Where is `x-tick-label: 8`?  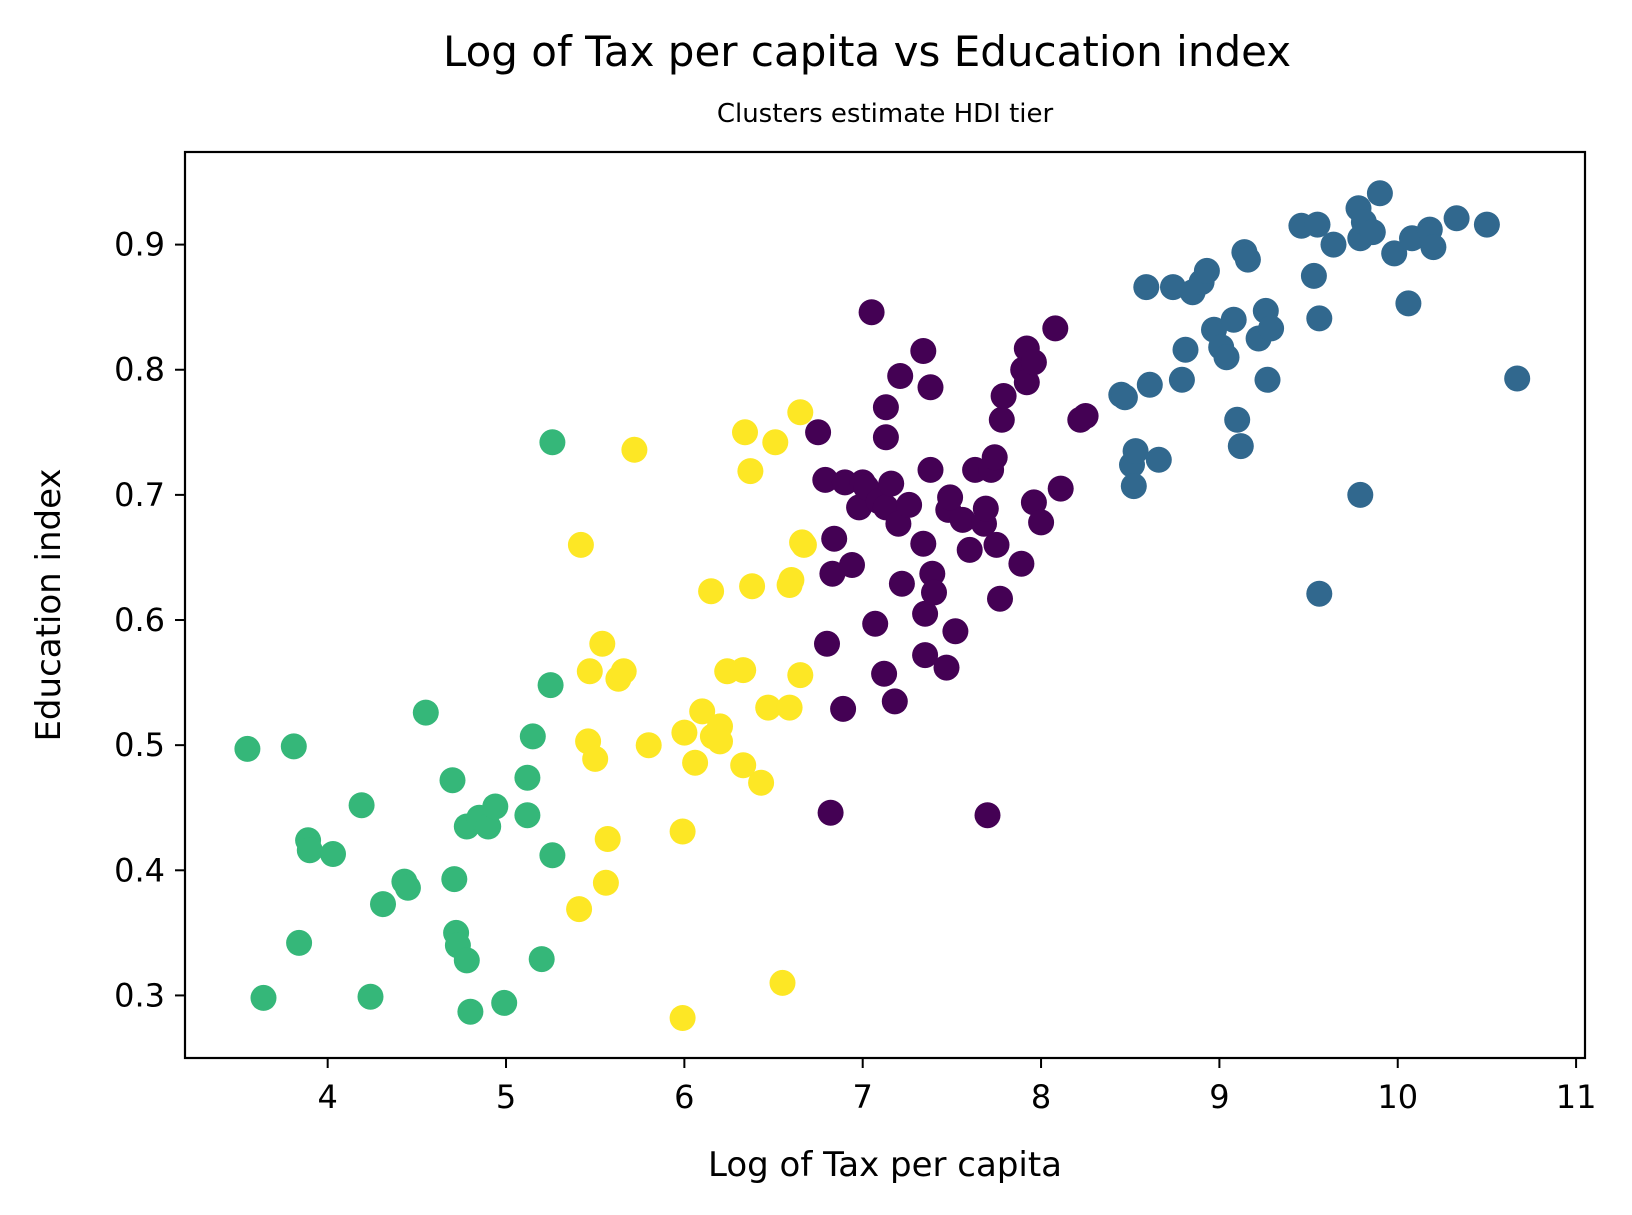
x-tick-label: 8 is located at coordinates (1041, 1097).